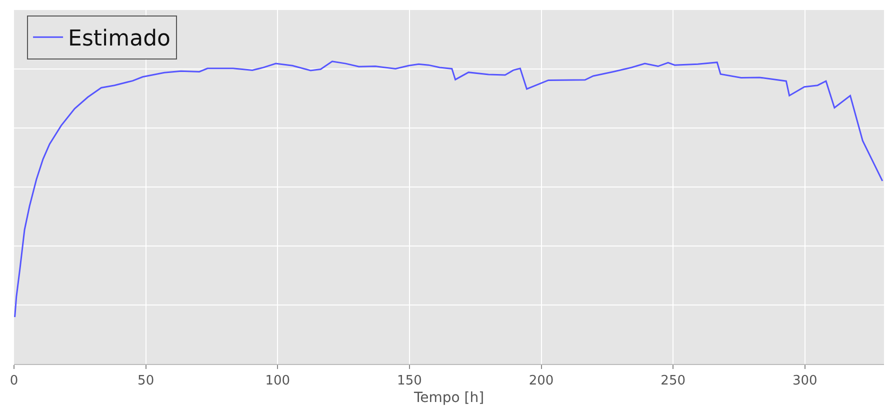 This screenshot has height=412, width=886. I want to click on x-tick-label: 50, so click(146, 381).